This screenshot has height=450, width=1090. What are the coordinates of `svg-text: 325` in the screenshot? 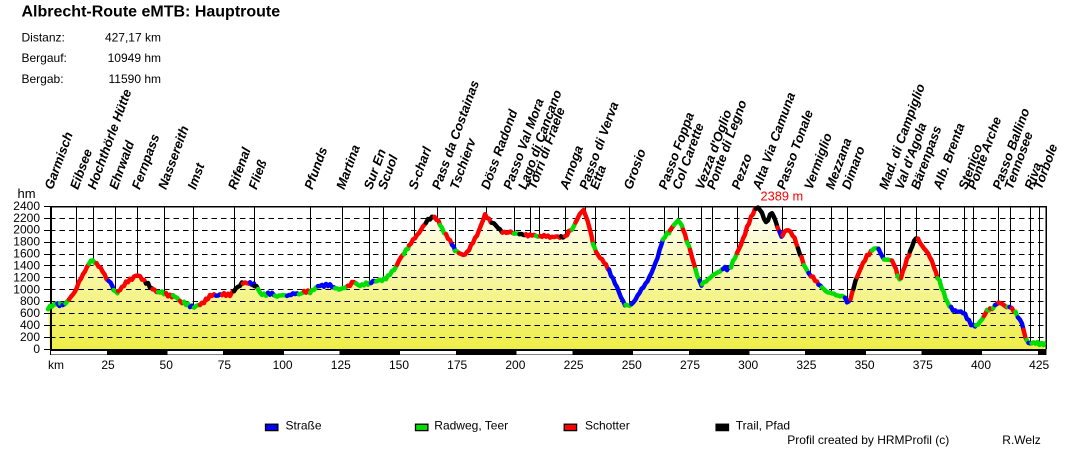 It's located at (806, 365).